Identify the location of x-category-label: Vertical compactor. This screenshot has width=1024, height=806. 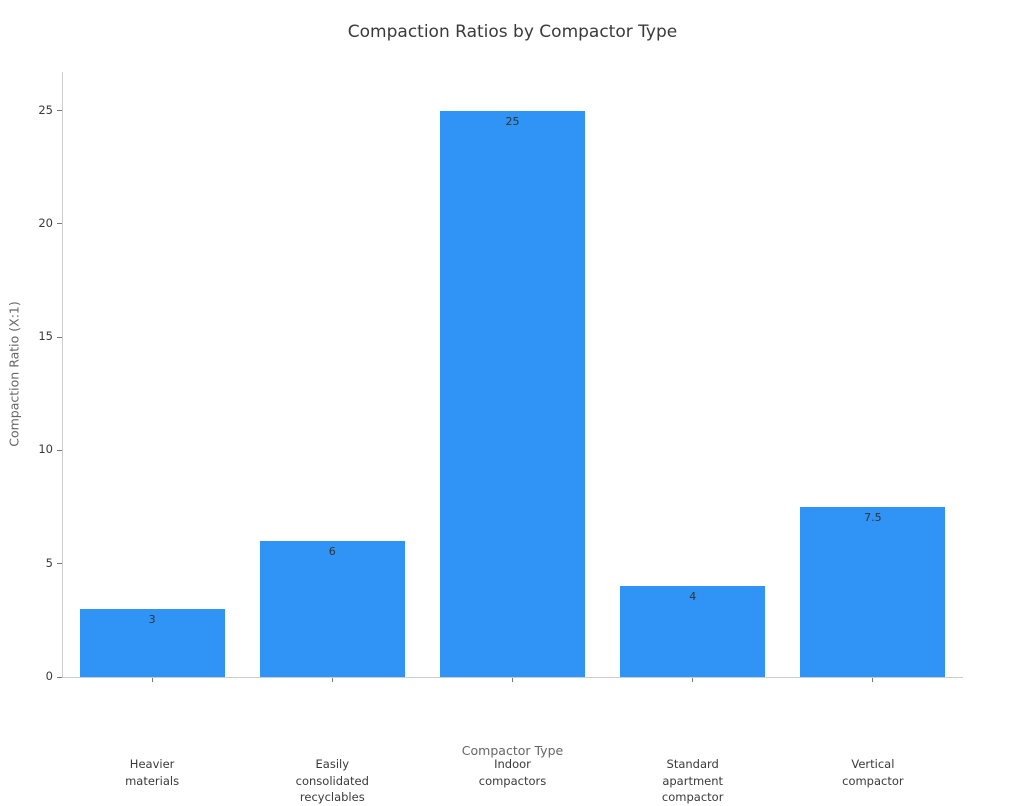
(873, 772).